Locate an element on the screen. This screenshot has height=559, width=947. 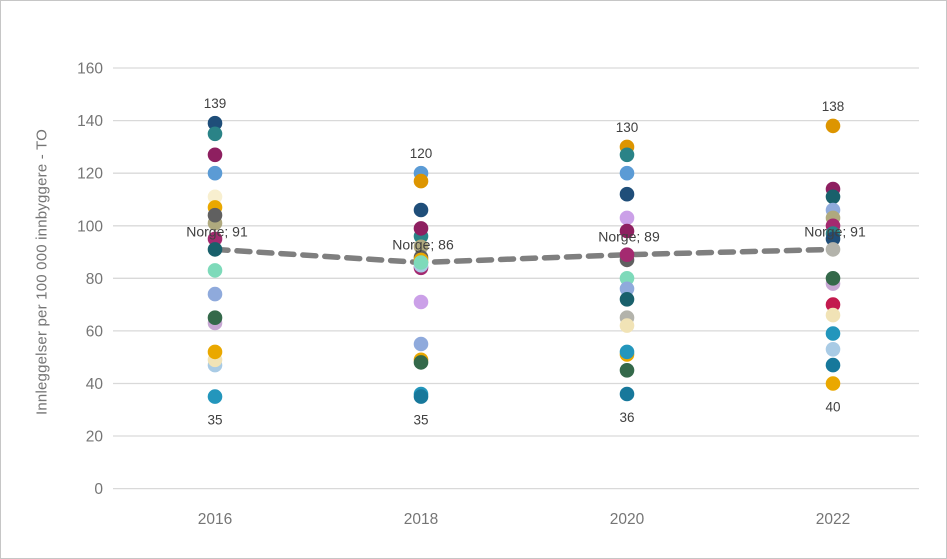
norge-label: Norge; 89 is located at coordinates (629, 237).